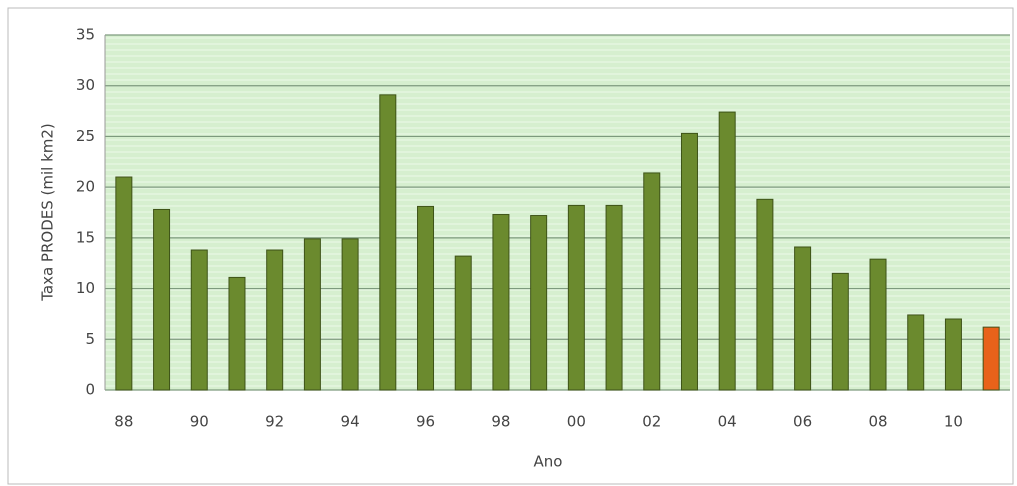 The height and width of the screenshot is (486, 1017). Describe the element at coordinates (90, 390) in the screenshot. I see `y-tick-label: 0` at that location.